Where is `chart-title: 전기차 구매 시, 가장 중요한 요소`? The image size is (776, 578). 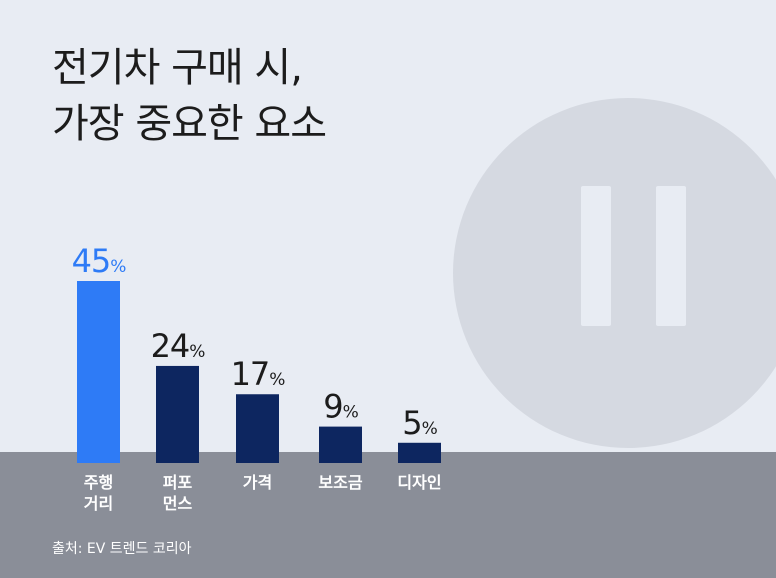
chart-title: 전기차 구매 시, 가장 중요한 요소 is located at coordinates (189, 96).